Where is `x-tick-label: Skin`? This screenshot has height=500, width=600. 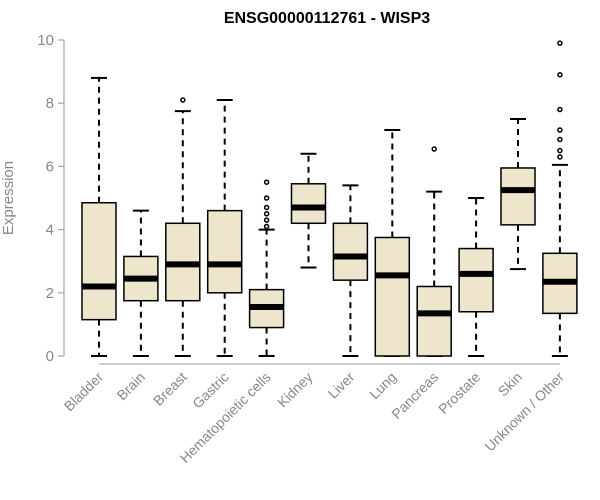
x-tick-label: Skin is located at coordinates (510, 384).